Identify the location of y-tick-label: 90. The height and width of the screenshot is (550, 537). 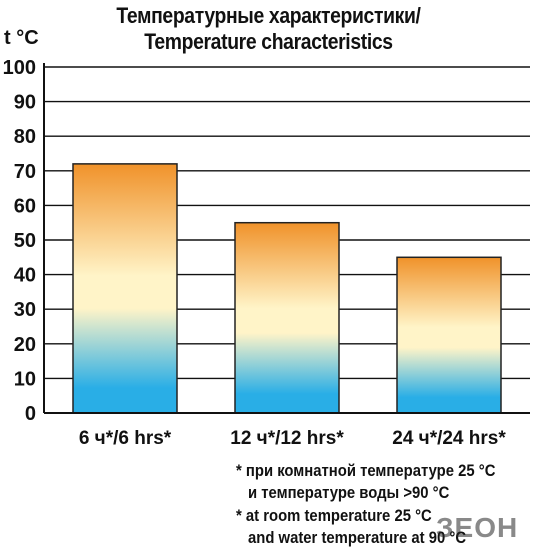
(25, 103).